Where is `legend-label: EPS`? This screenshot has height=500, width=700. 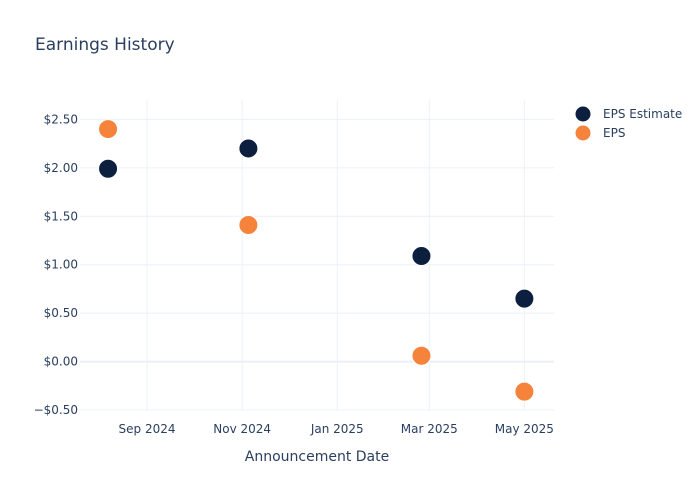
legend-label: EPS is located at coordinates (614, 133).